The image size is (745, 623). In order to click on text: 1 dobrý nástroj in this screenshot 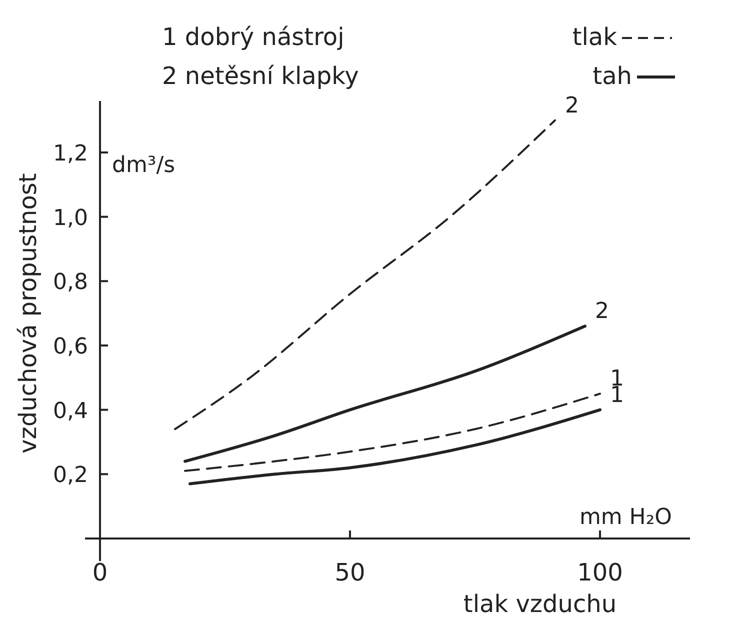, I will do `click(253, 37)`.